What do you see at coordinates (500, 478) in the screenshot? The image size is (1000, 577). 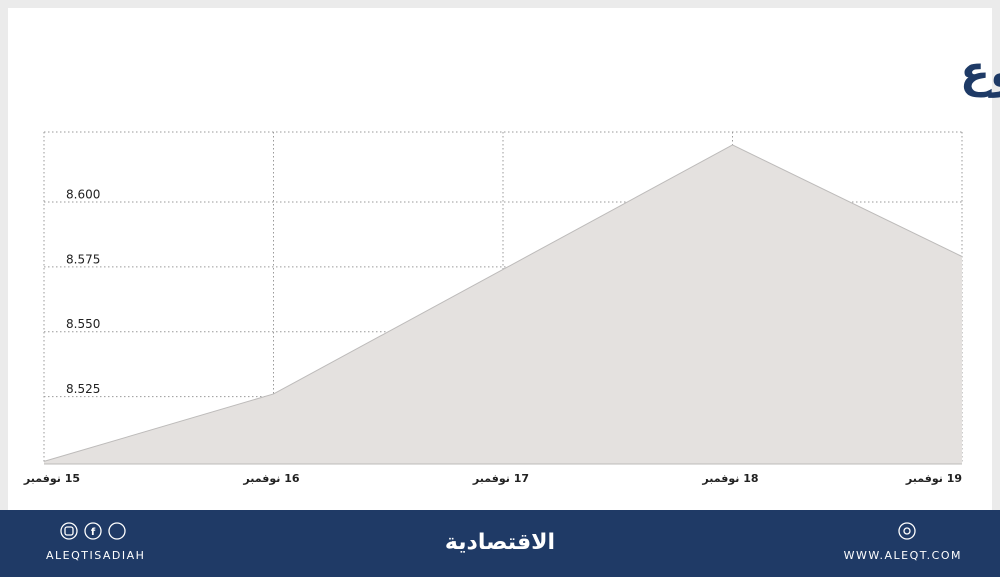 I see `x-tick-label: 17 نوفمبر` at bounding box center [500, 478].